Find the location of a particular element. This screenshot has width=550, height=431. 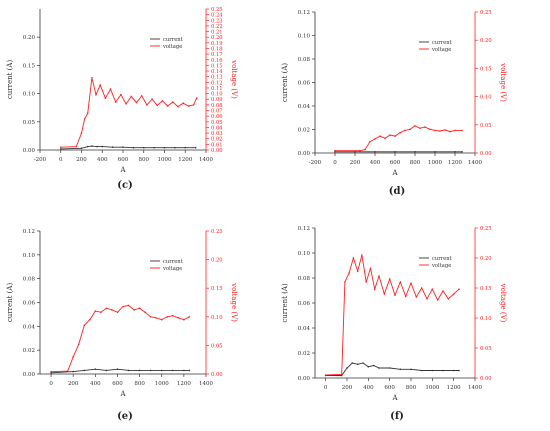

series-line-current is located at coordinates (392, 369).